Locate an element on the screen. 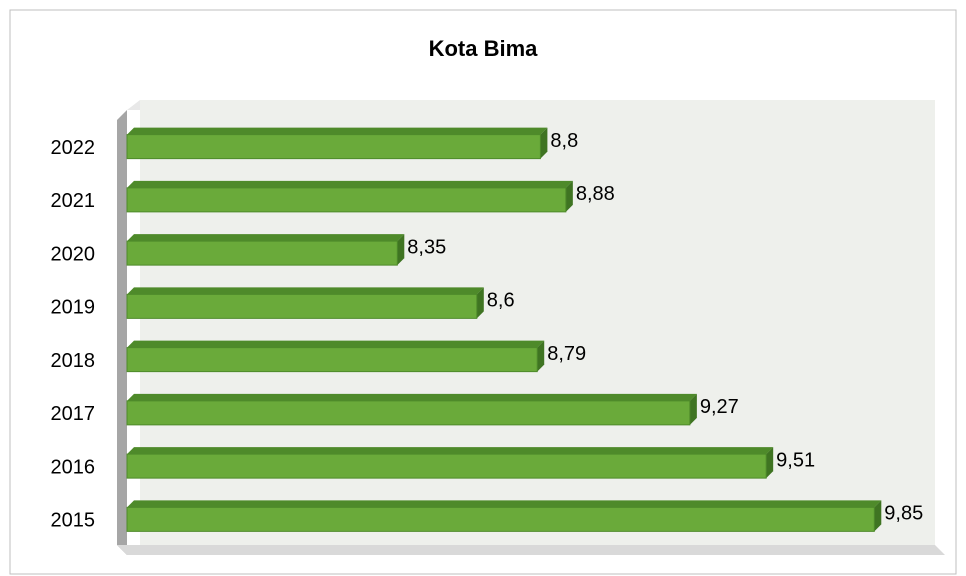 The image size is (966, 576). data-label: 9,27 is located at coordinates (719, 407).